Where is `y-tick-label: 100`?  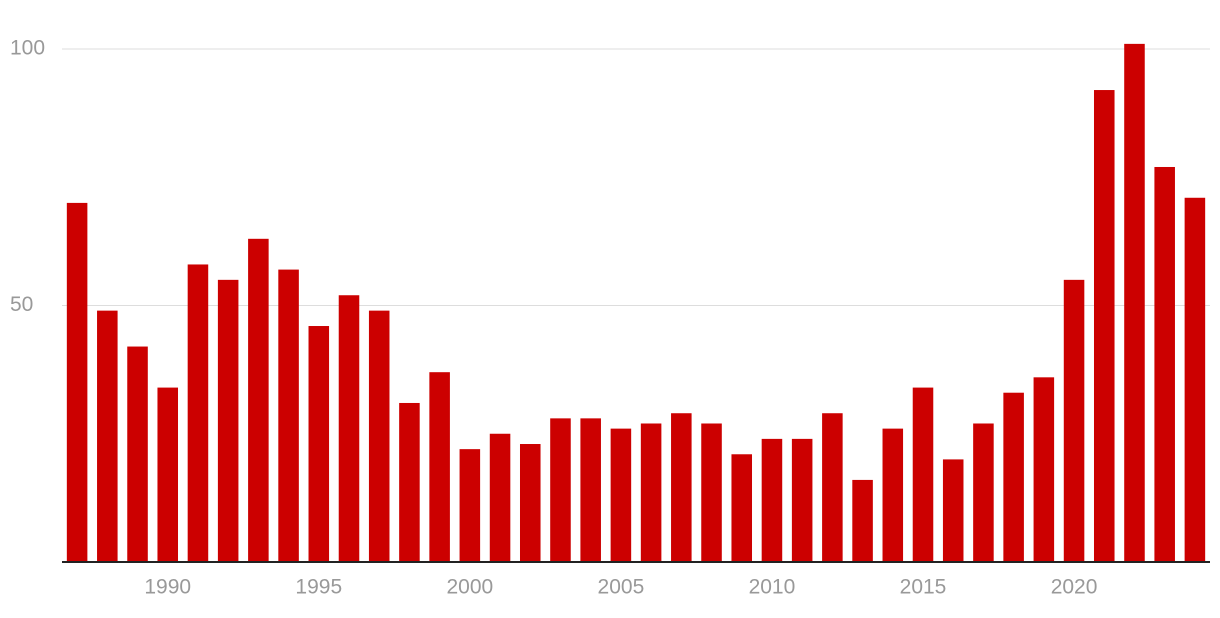
y-tick-label: 100 is located at coordinates (27, 48).